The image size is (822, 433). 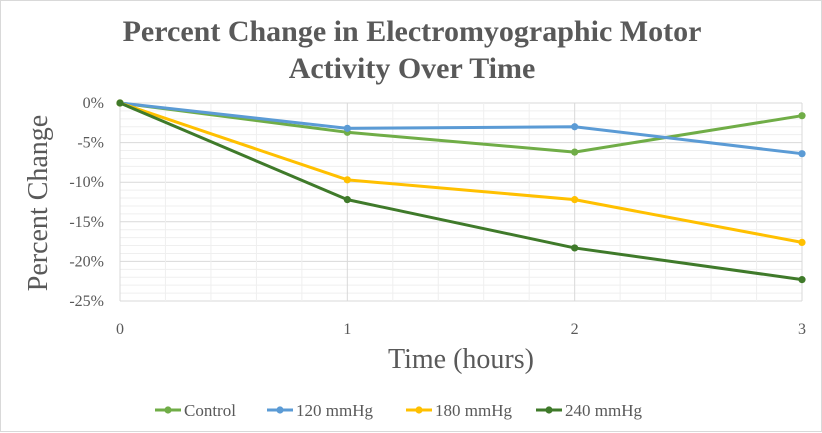 I want to click on legend-item-120-mmhg: 120 mmHg, so click(x=320, y=410).